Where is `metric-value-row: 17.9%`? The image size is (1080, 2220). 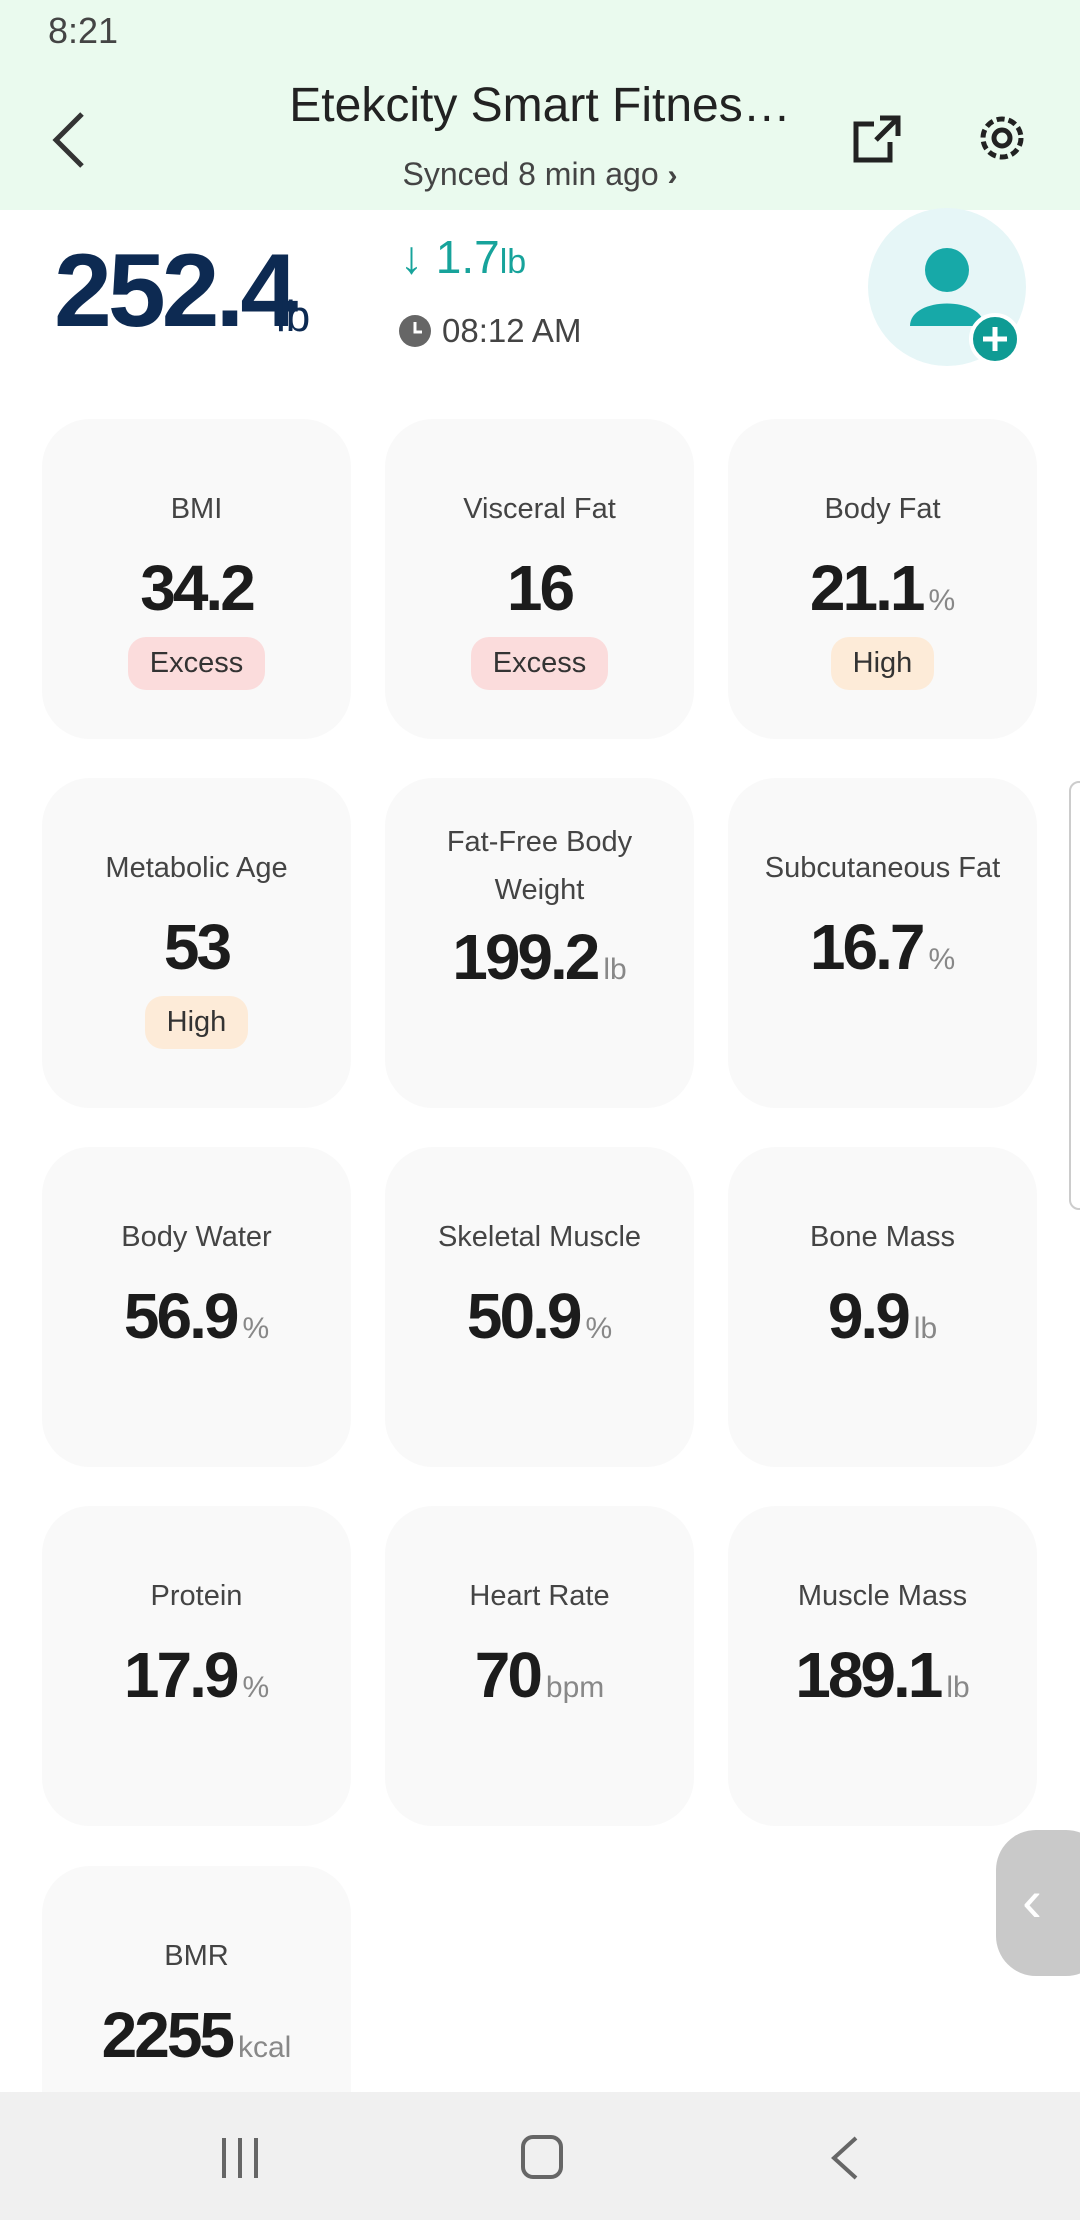
metric-value-row: 17.9% is located at coordinates (196, 1675).